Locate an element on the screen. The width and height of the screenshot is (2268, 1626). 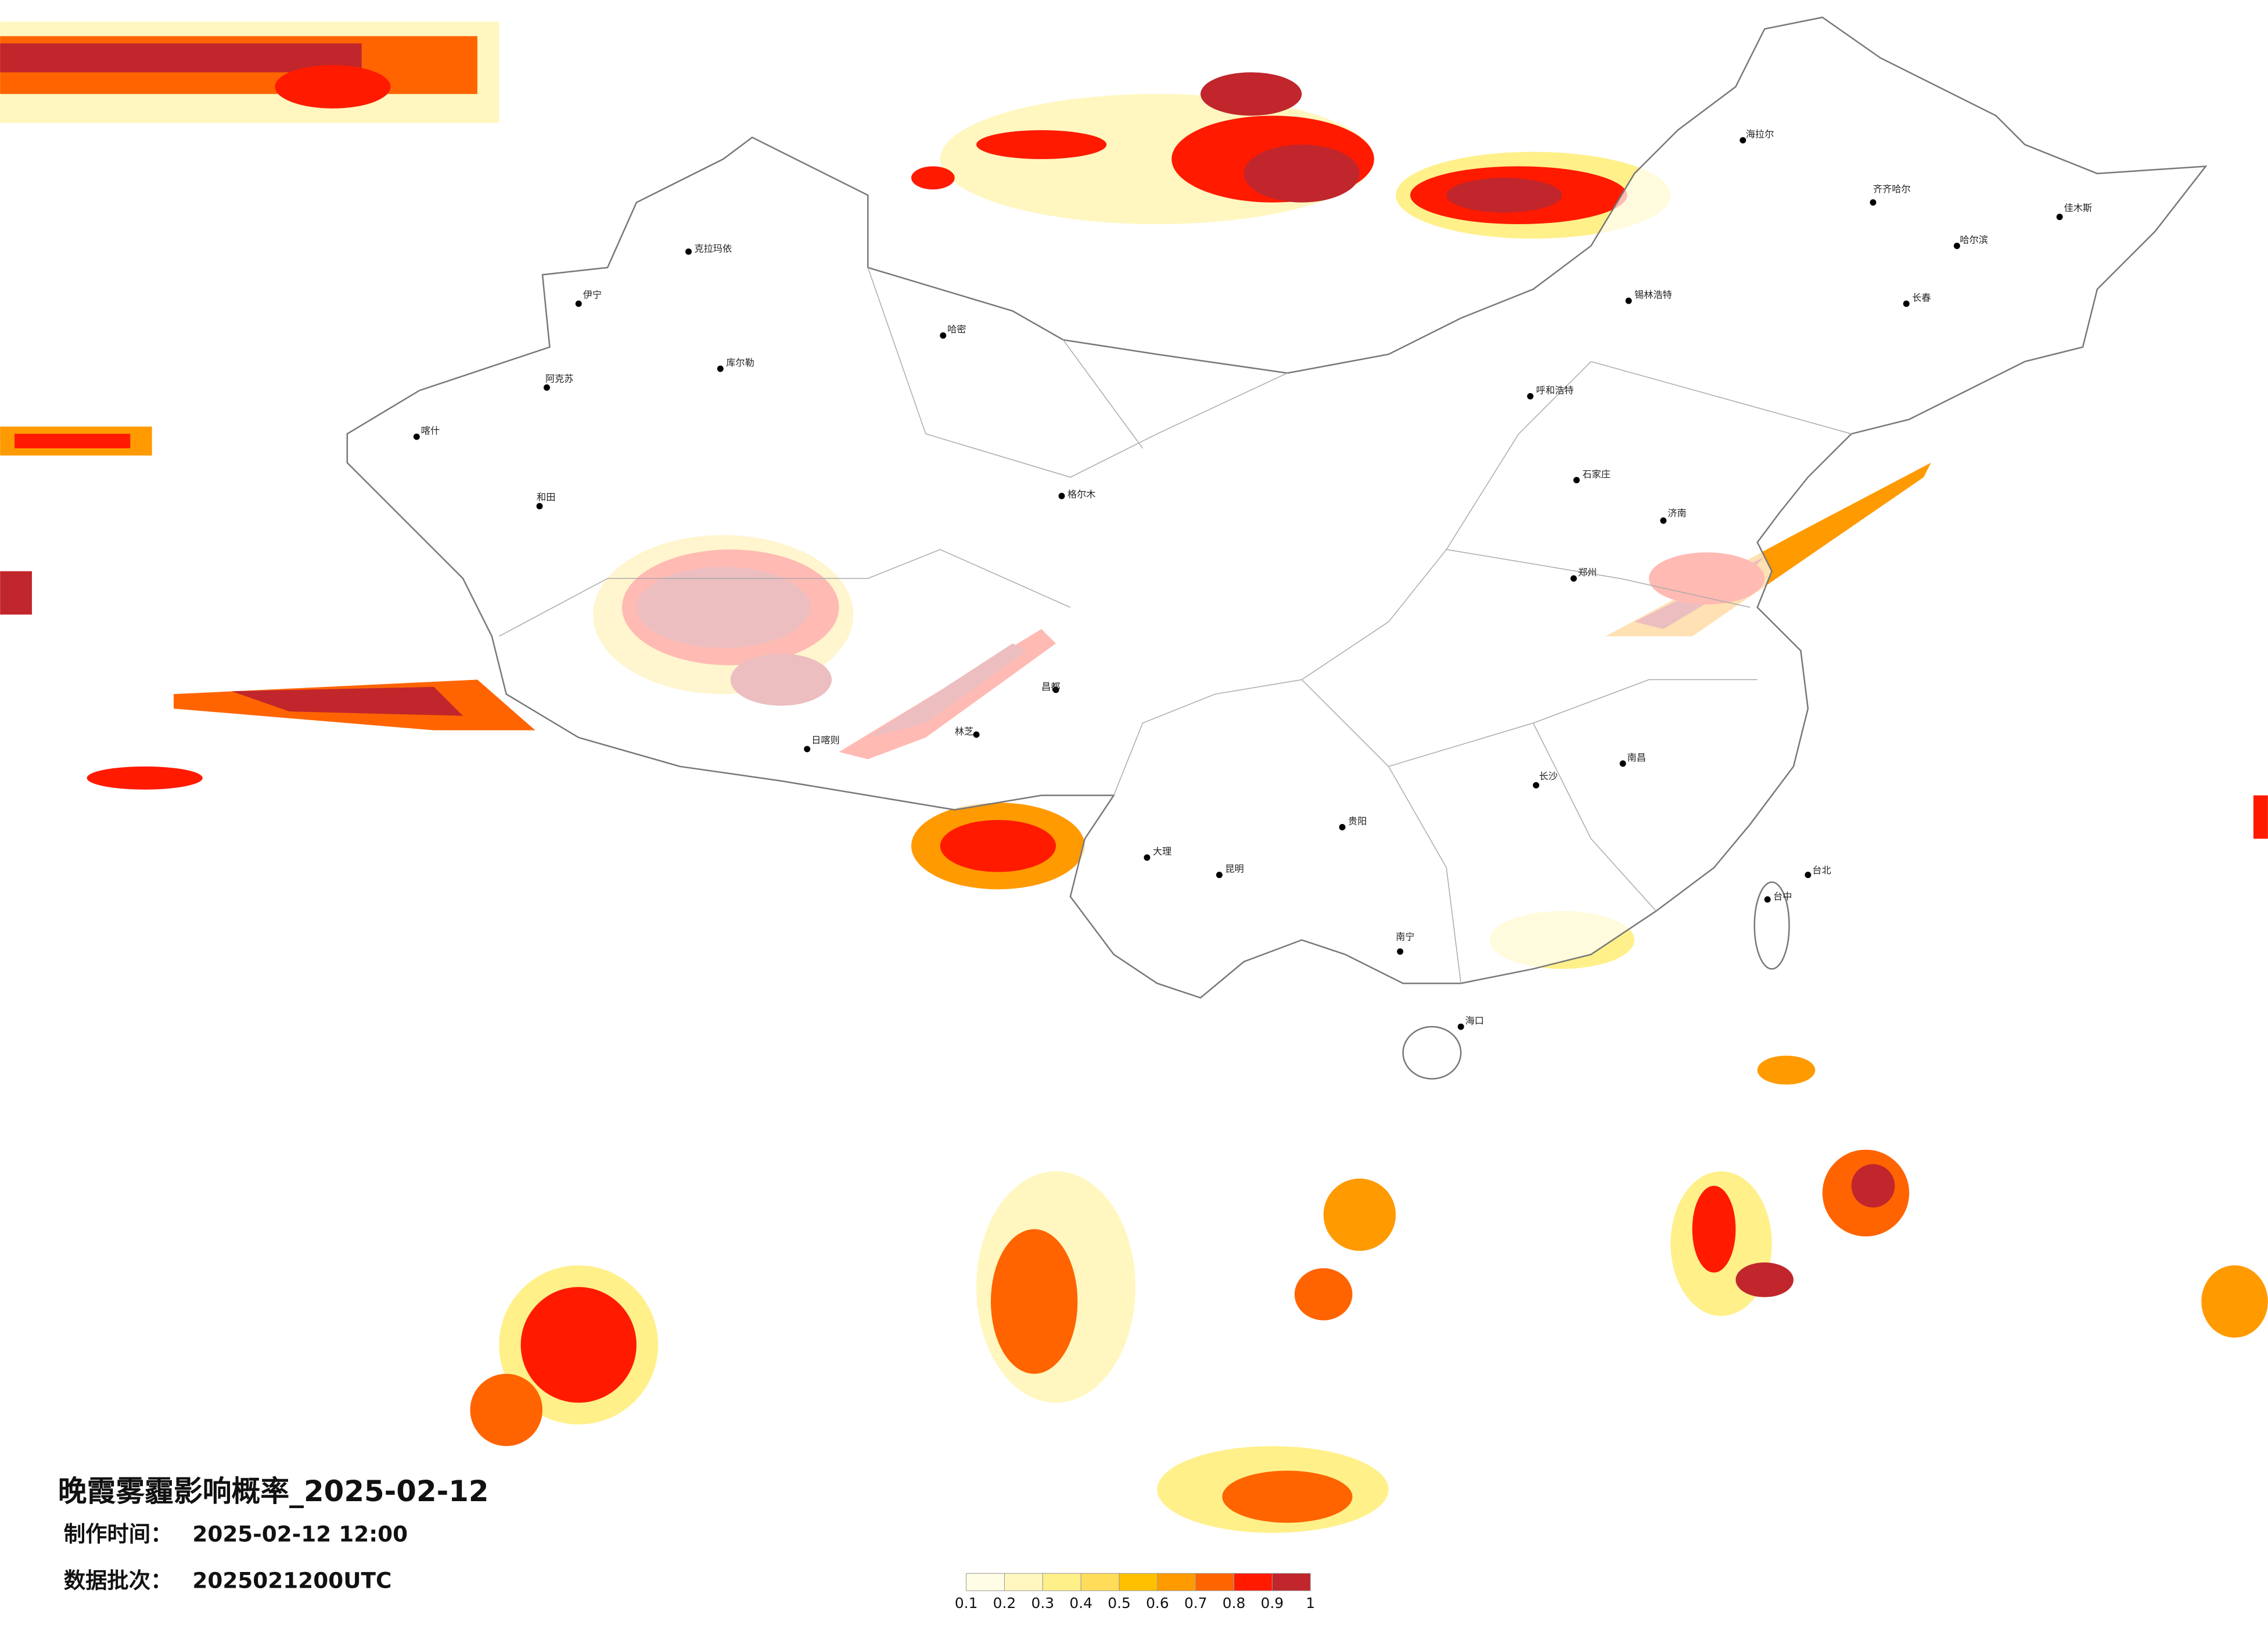
legend-tick-label: 0.2 is located at coordinates (1004, 1603).